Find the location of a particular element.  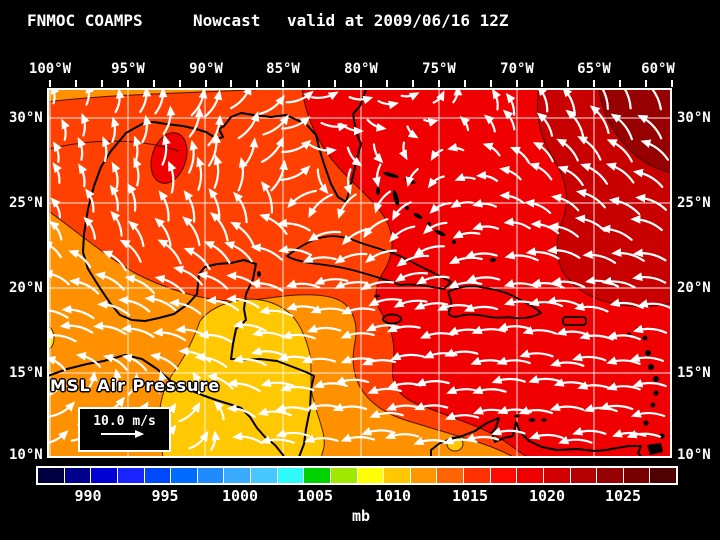

valid-time-title: valid at 2009/06/16 12Z is located at coordinates (398, 20).